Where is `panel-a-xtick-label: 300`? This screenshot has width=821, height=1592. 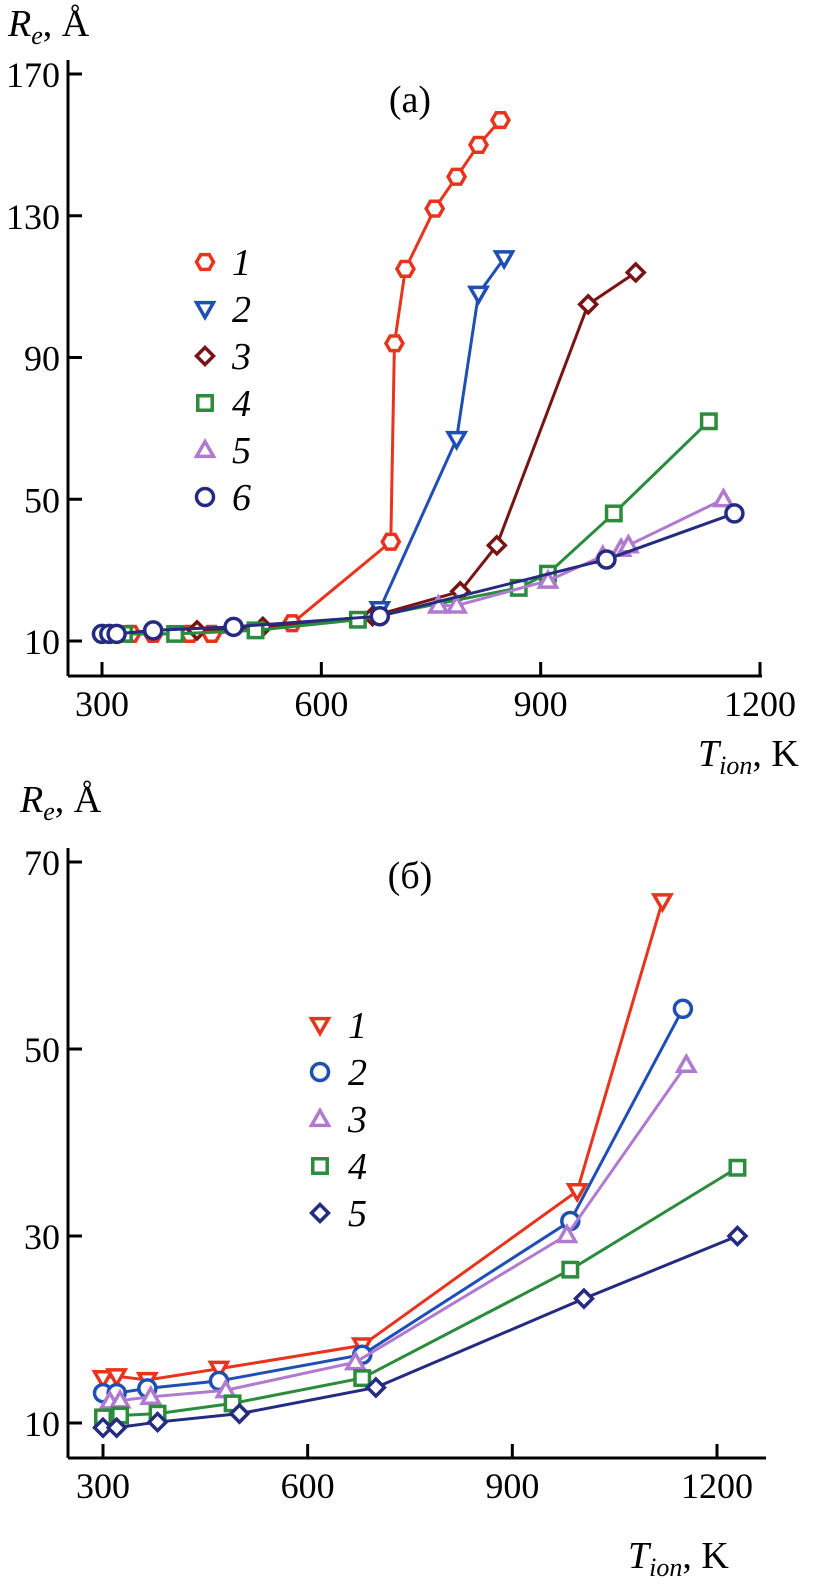
panel-a-xtick-label: 300 is located at coordinates (102, 704).